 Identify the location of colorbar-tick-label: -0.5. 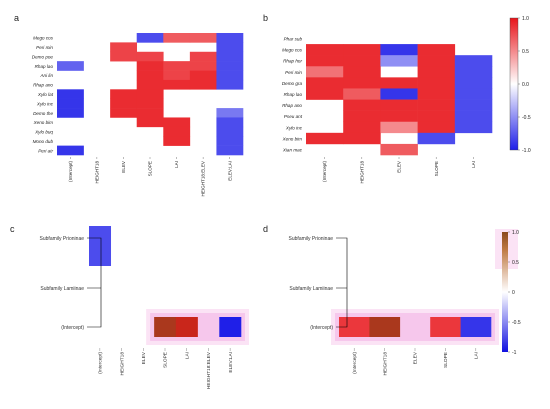
(526, 118).